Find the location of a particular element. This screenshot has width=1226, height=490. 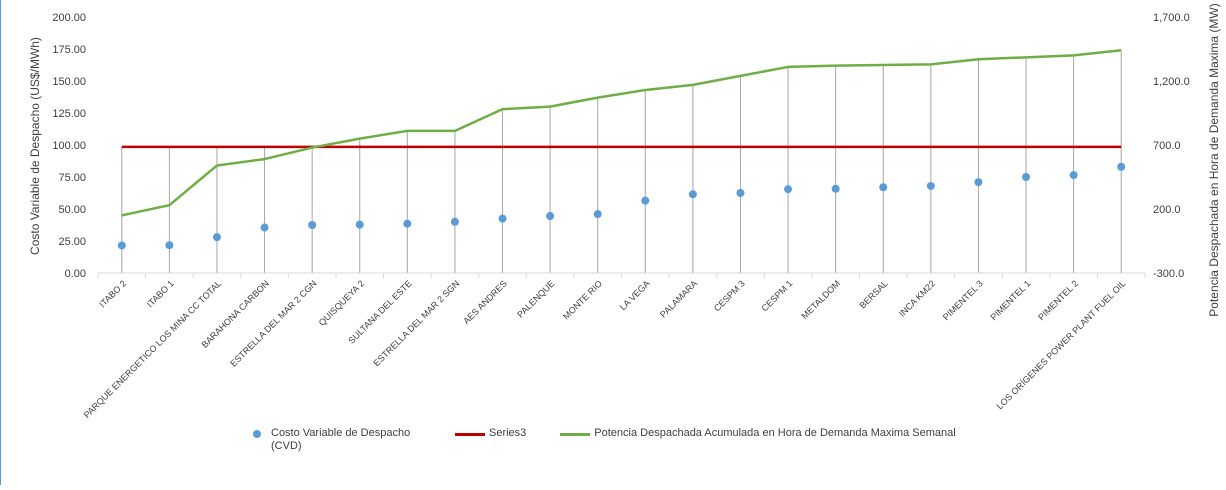

legend-label-cvd: Costo Variable de Despacho (CVD) is located at coordinates (341, 439).